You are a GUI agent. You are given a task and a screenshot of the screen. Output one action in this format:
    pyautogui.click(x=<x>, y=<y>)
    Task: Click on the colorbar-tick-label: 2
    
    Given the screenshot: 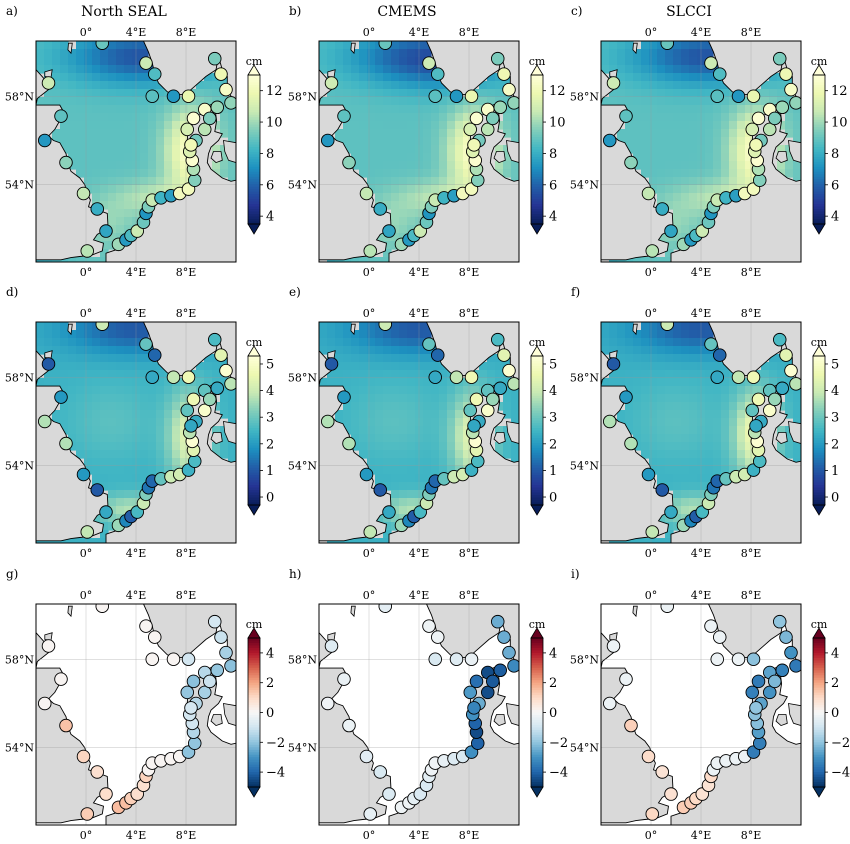 What is the action you would take?
    pyautogui.click(x=553, y=444)
    